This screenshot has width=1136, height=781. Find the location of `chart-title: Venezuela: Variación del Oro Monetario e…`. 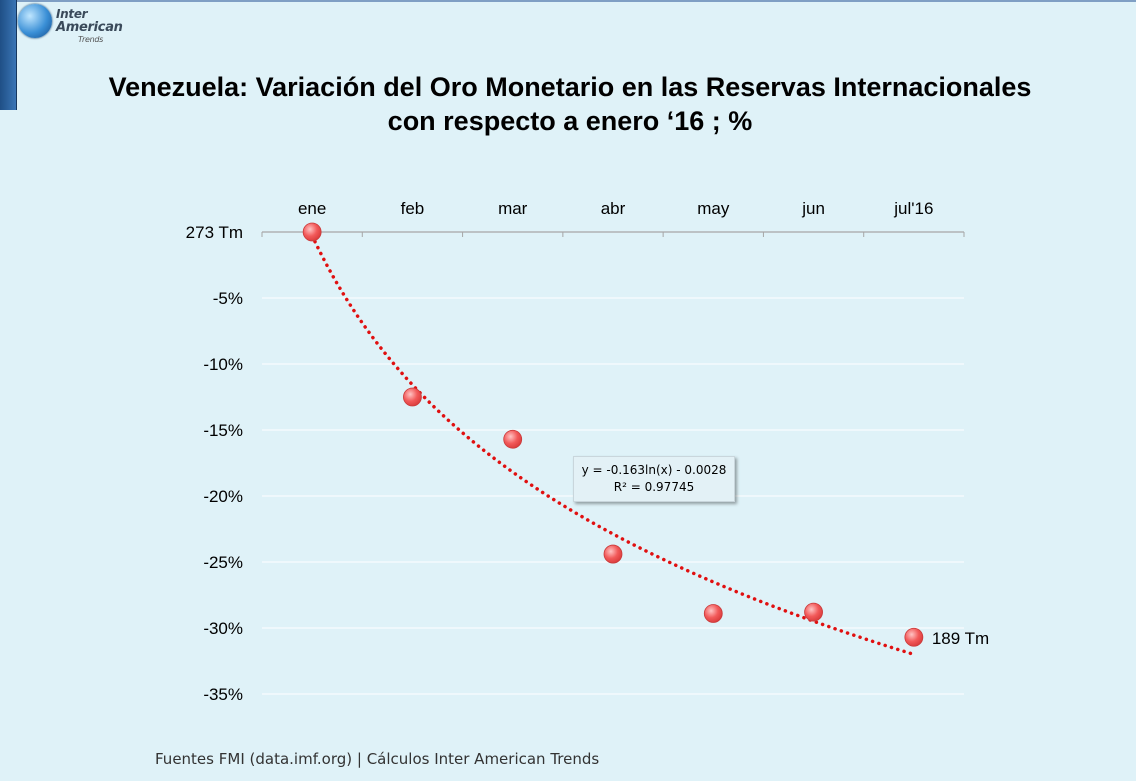

chart-title: Venezuela: Variación del Oro Monetario e… is located at coordinates (570, 104).